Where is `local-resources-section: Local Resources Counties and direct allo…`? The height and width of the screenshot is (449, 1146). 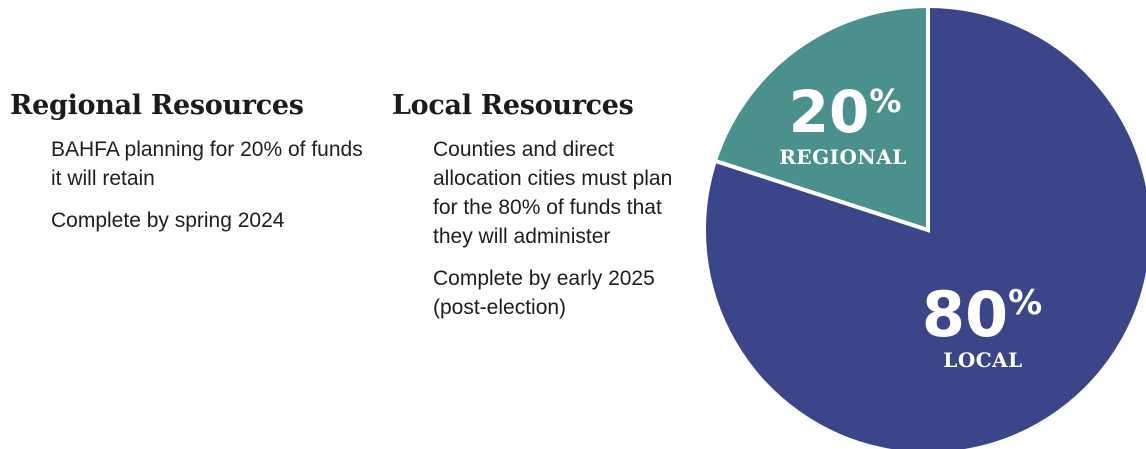
local-resources-section: Local Resources Counties and direct allo… is located at coordinates (547, 212).